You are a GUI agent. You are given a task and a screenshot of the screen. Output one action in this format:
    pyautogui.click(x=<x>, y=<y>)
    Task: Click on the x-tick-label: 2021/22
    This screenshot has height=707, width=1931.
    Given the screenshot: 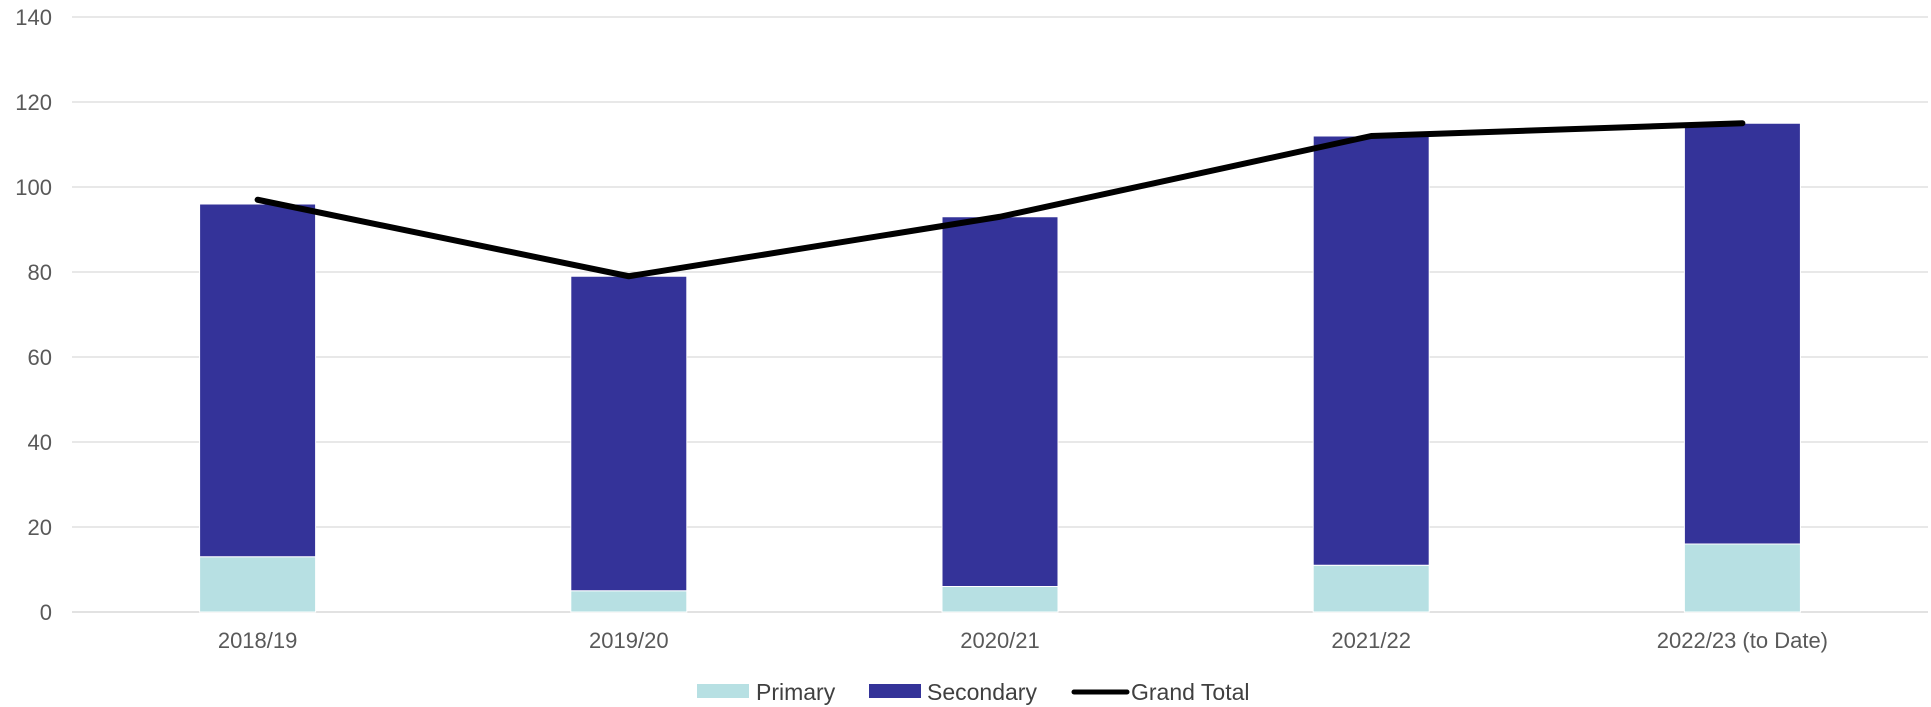 What is the action you would take?
    pyautogui.click(x=1371, y=640)
    